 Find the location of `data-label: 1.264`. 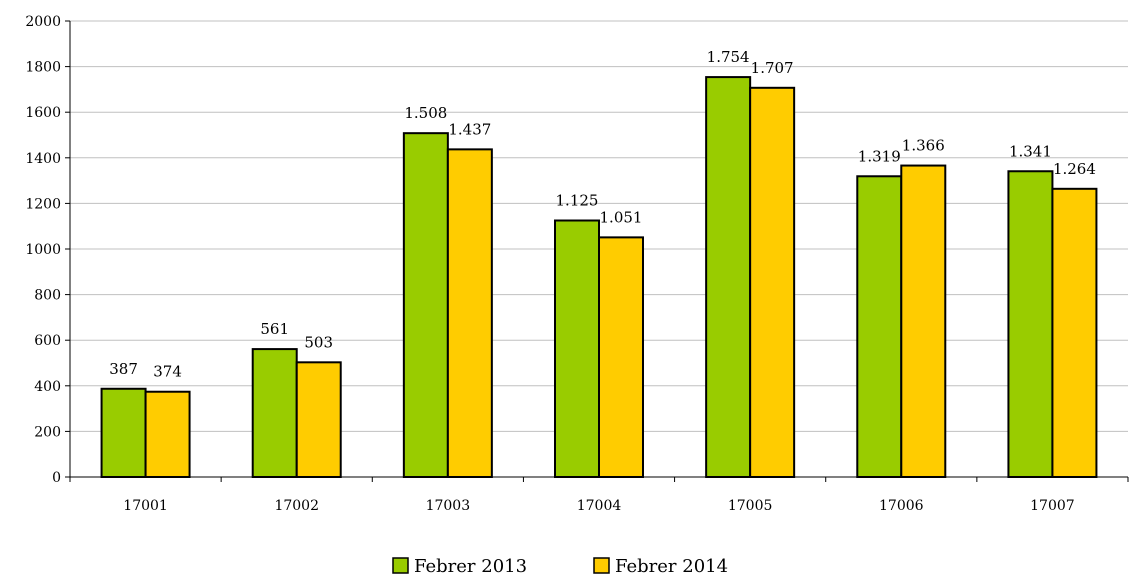

data-label: 1.264 is located at coordinates (1074, 169).